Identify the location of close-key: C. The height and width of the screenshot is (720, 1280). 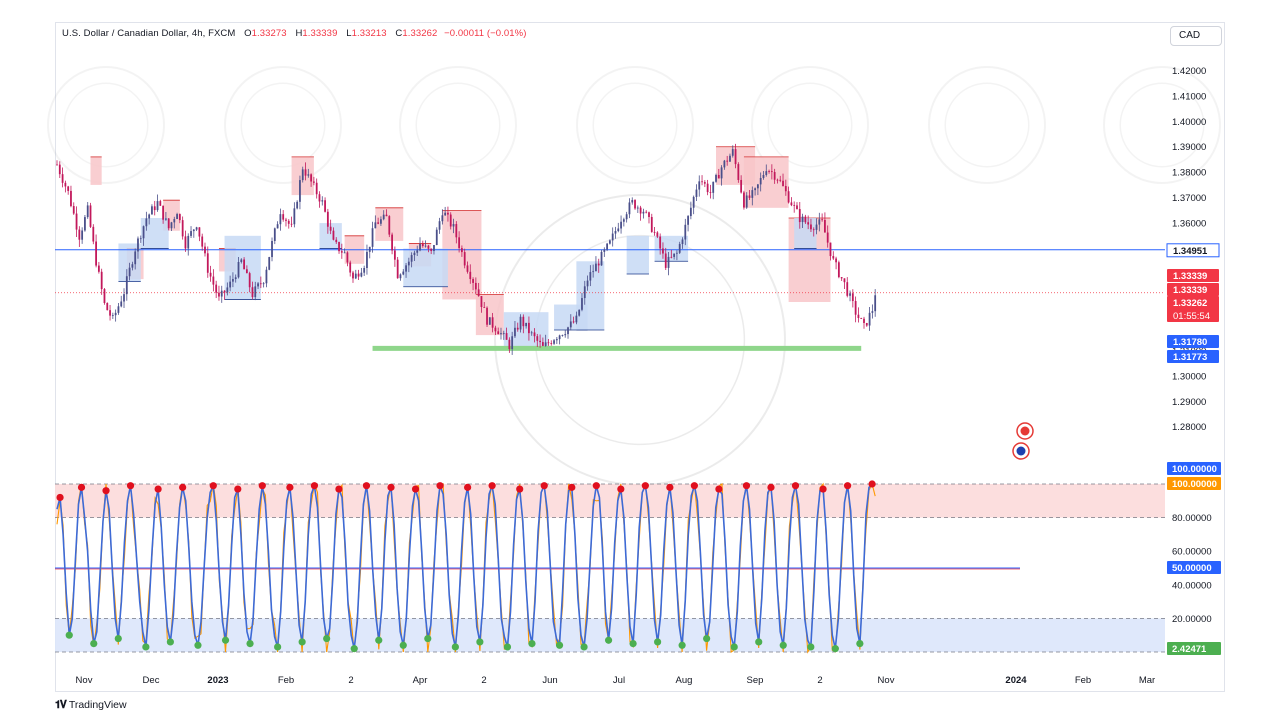
(399, 33).